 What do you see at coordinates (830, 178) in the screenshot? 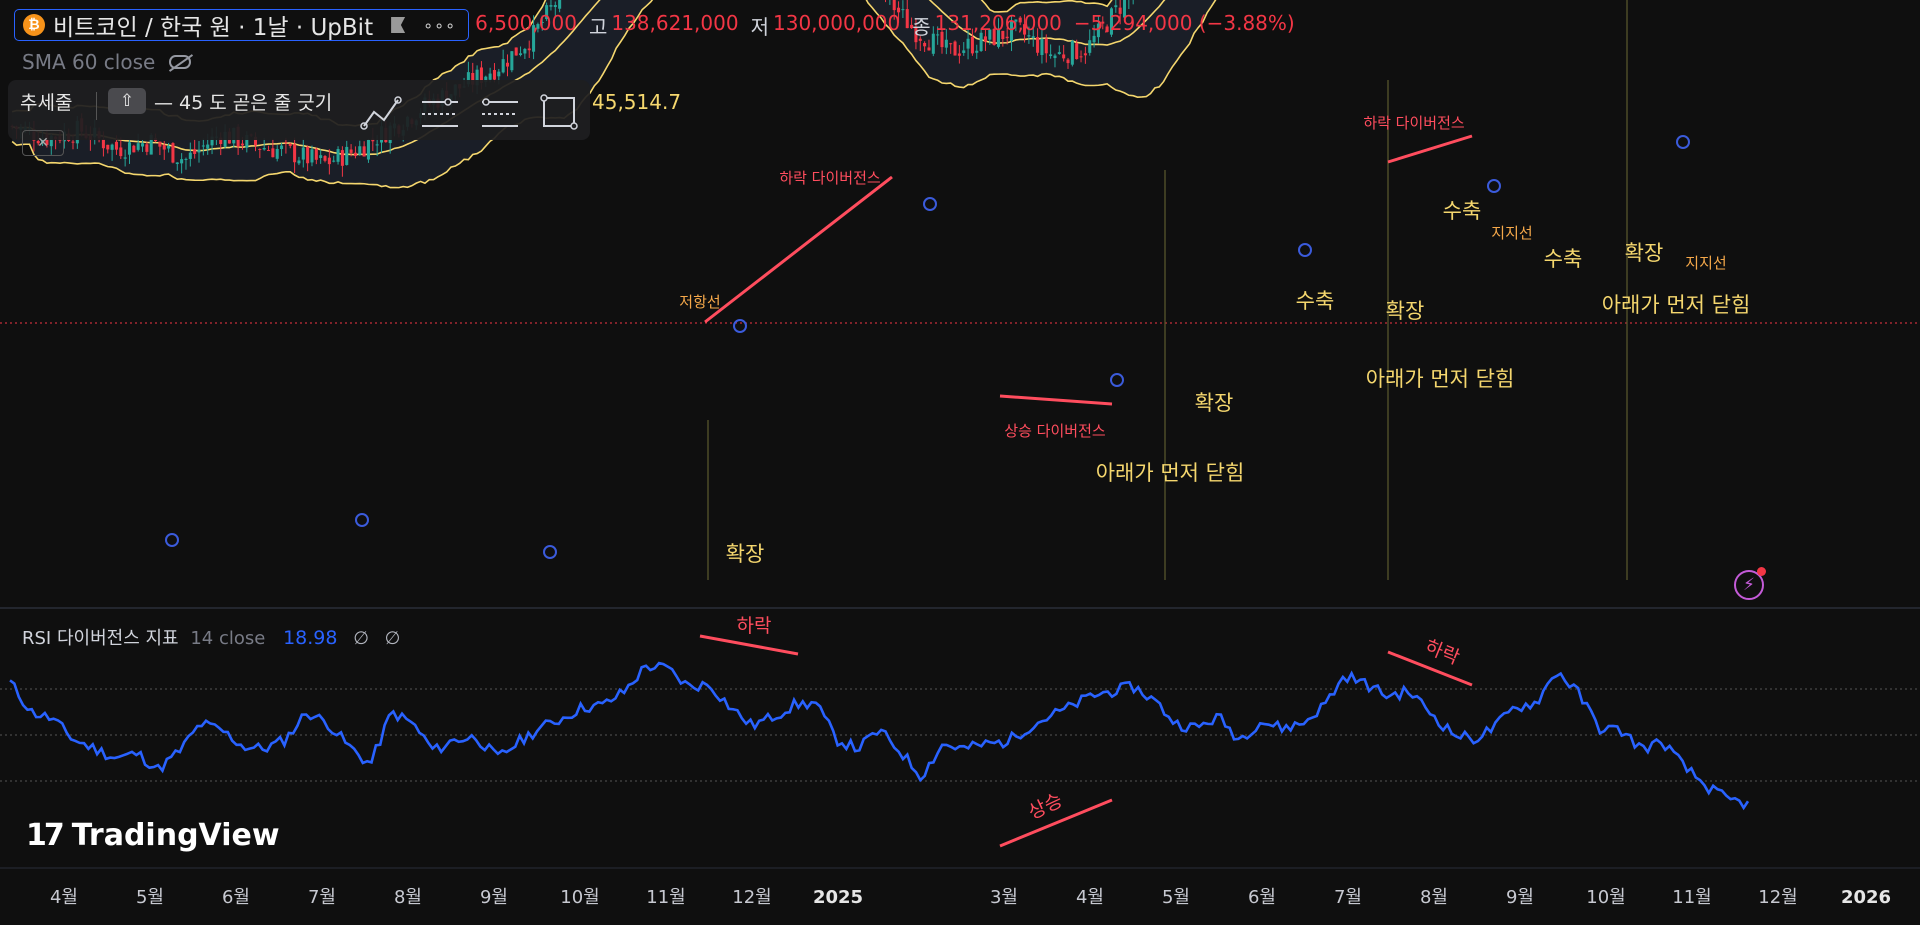
I see `price-annotation-label: 하락 다이버전스` at bounding box center [830, 178].